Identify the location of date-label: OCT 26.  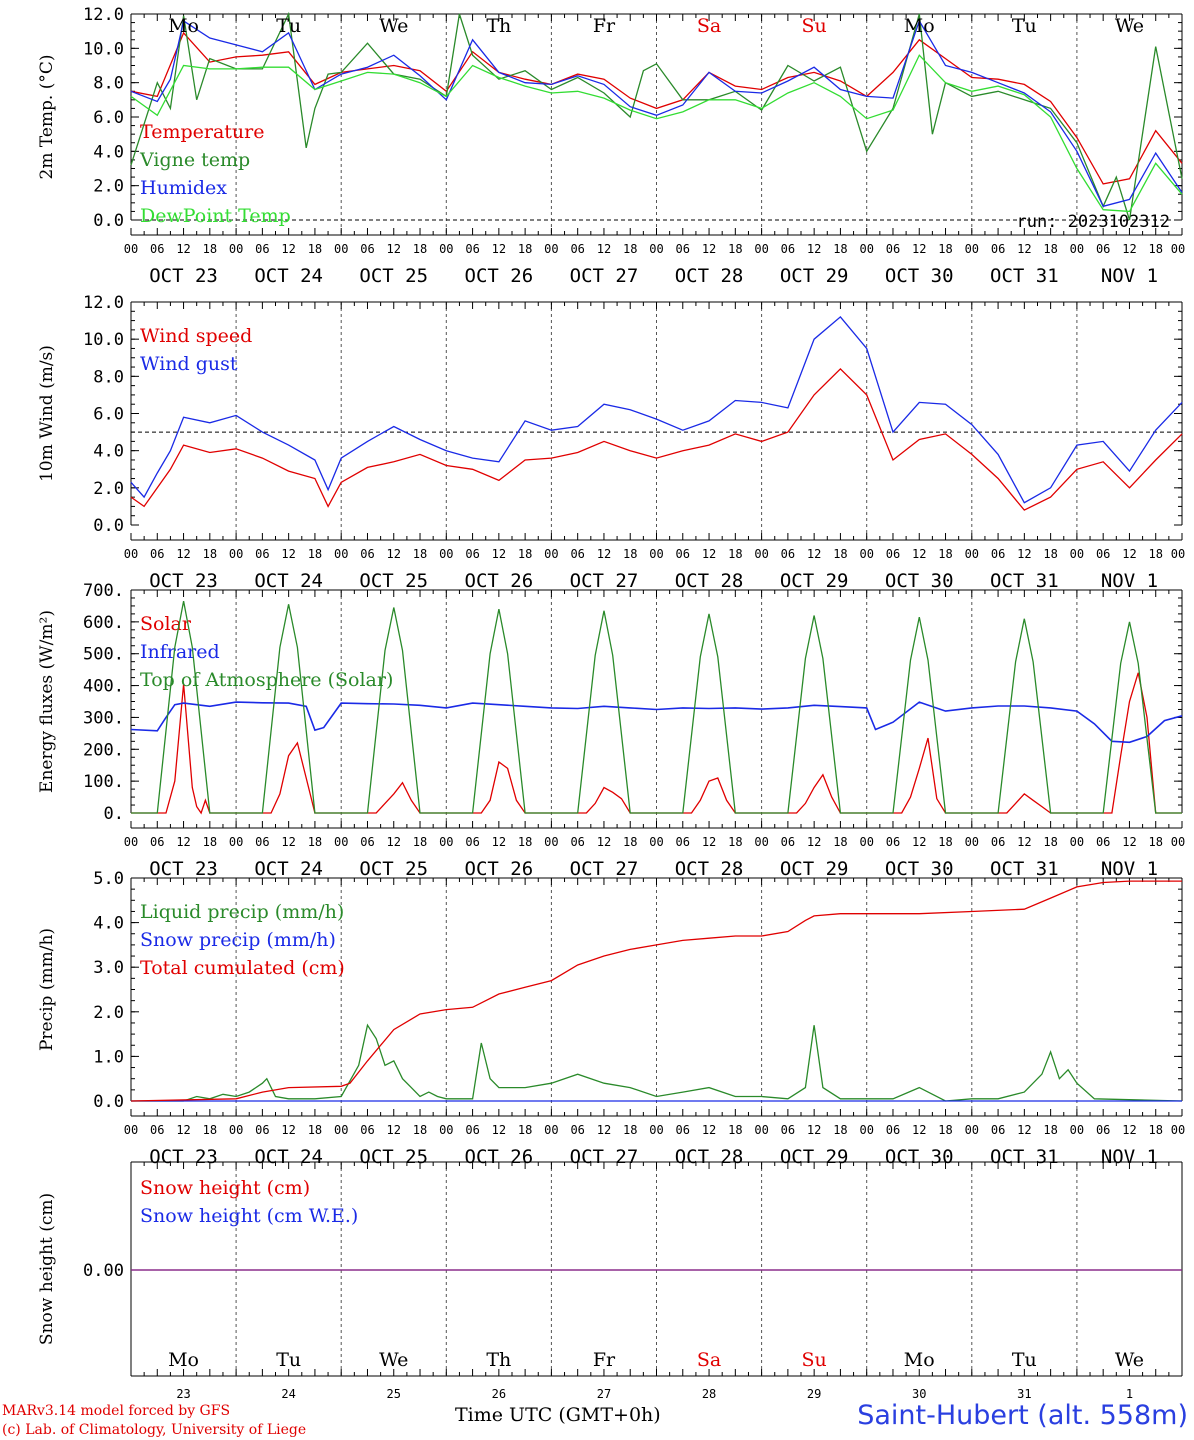
(499, 581).